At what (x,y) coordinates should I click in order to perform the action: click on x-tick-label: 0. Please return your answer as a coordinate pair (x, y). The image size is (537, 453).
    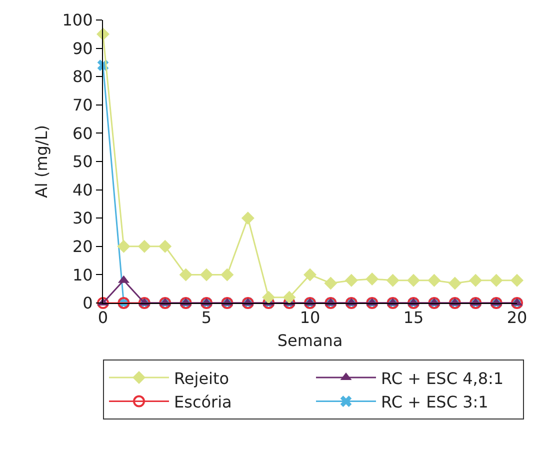
    Looking at the image, I should click on (103, 318).